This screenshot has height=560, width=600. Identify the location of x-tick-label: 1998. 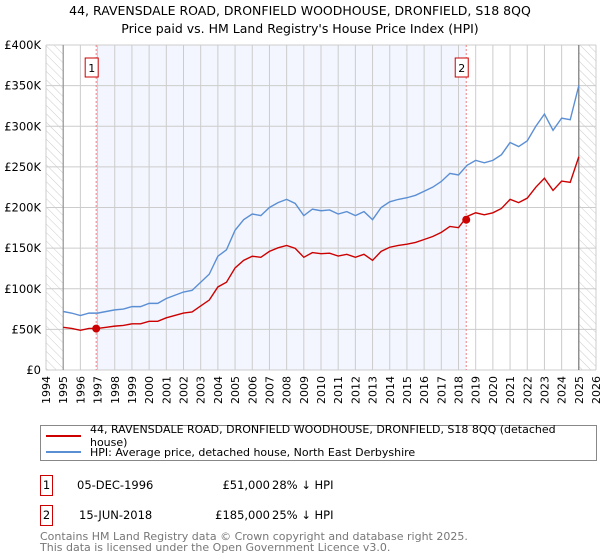
(115, 390).